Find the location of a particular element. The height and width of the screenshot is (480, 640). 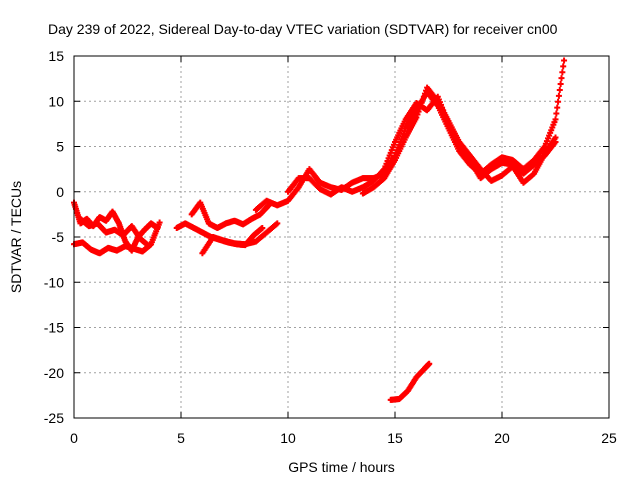

x-tick-label: 15 is located at coordinates (395, 438).